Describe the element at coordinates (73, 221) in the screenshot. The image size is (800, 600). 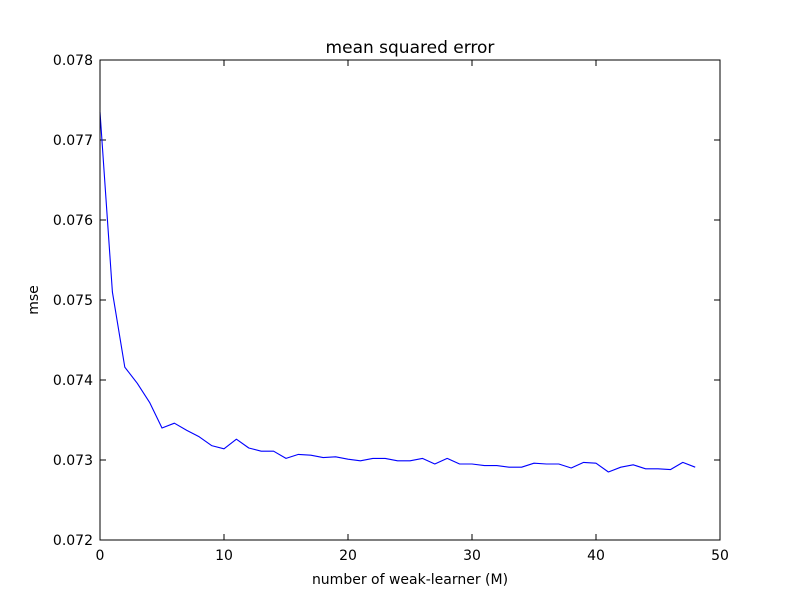
I see `y-tick-label: 0.076` at that location.